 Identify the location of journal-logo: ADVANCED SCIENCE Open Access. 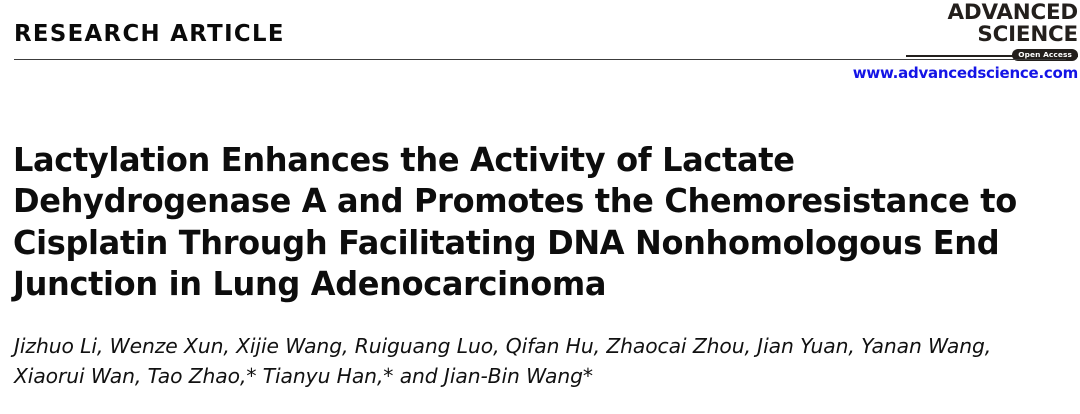
(992, 32).